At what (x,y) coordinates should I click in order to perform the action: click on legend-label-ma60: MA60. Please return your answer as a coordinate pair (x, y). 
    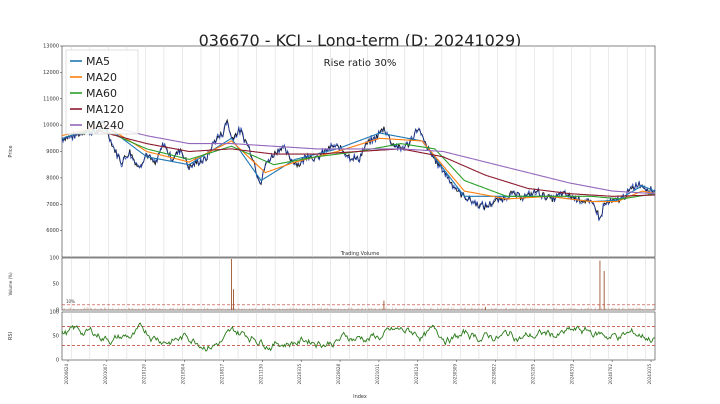
    Looking at the image, I should click on (101, 93).